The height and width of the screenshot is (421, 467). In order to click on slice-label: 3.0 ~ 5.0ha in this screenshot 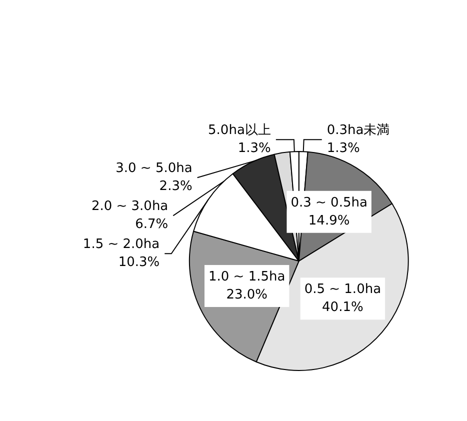, I will do `click(154, 168)`.